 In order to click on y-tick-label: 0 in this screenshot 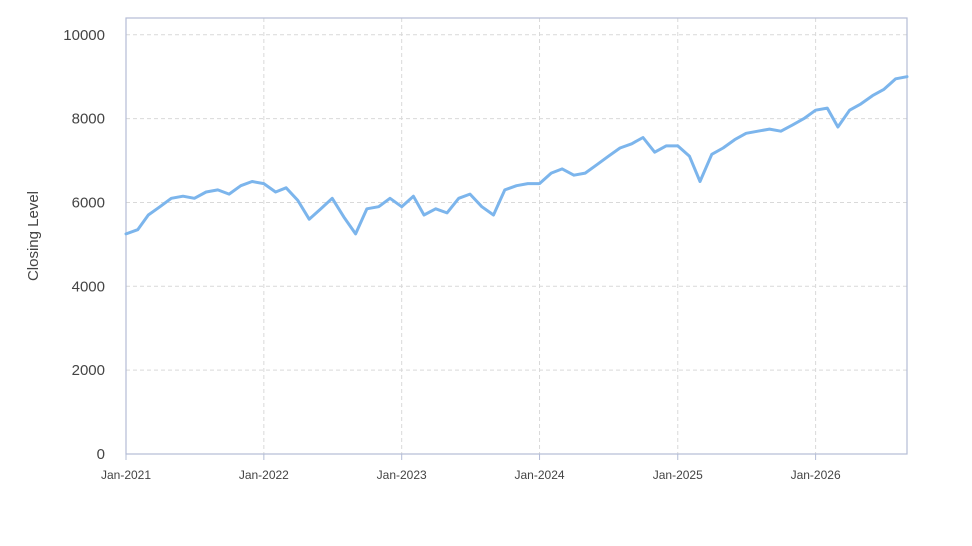, I will do `click(101, 454)`.